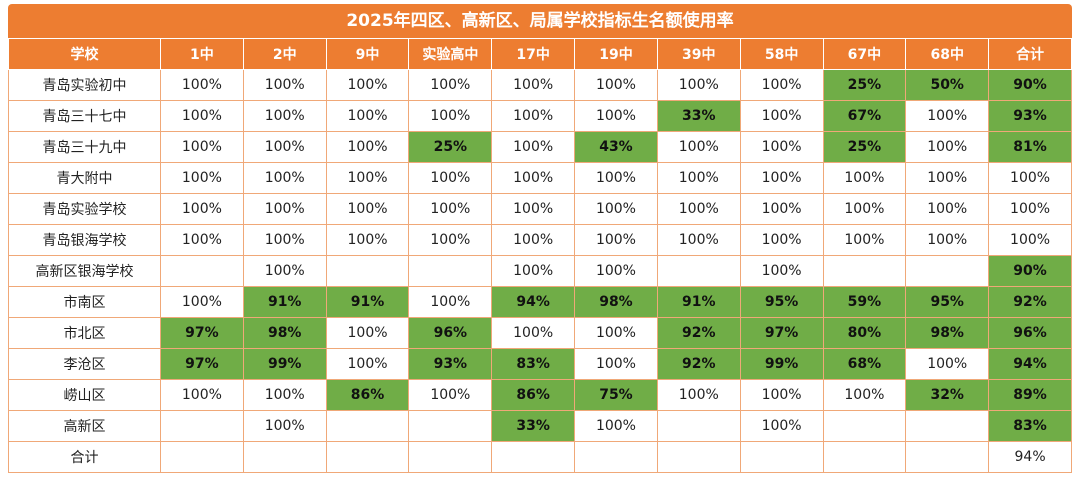  I want to click on table-cell: 92%, so click(698, 364).